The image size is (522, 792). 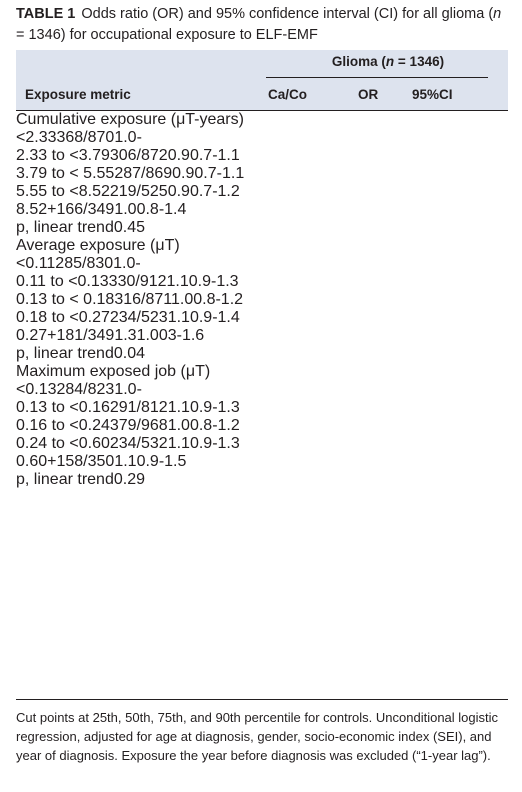 I want to click on table-row: p, linear trend0.29, so click(x=262, y=480).